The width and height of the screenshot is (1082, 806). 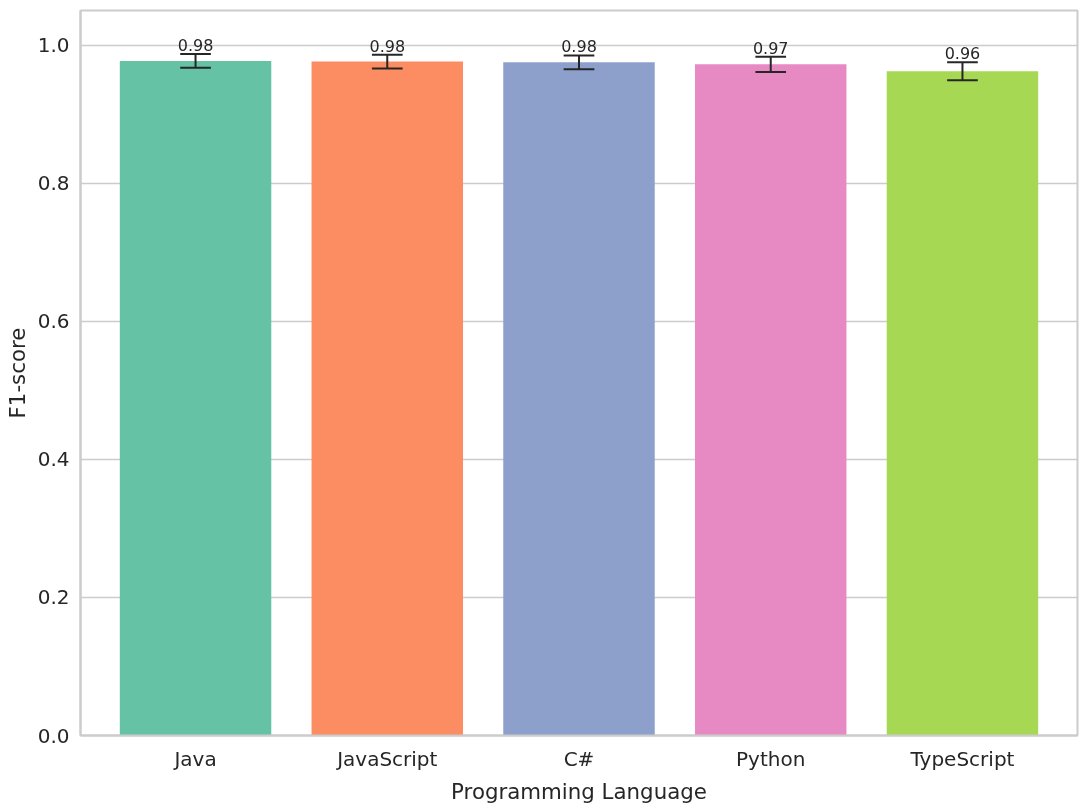 What do you see at coordinates (579, 791) in the screenshot?
I see `x-axis-title: Programming Language` at bounding box center [579, 791].